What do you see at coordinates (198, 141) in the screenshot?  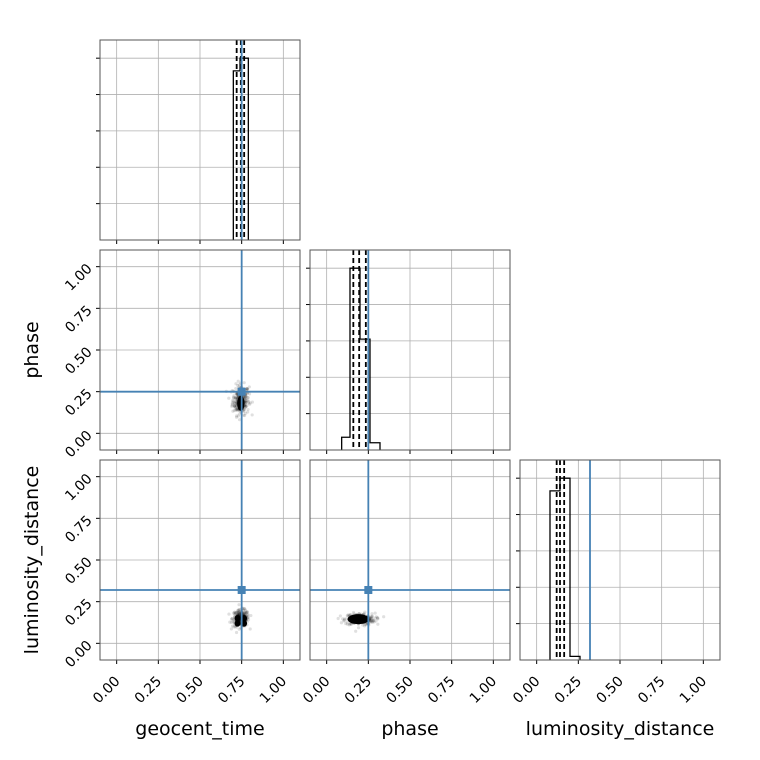 I see `panel-geocent_time-hist` at bounding box center [198, 141].